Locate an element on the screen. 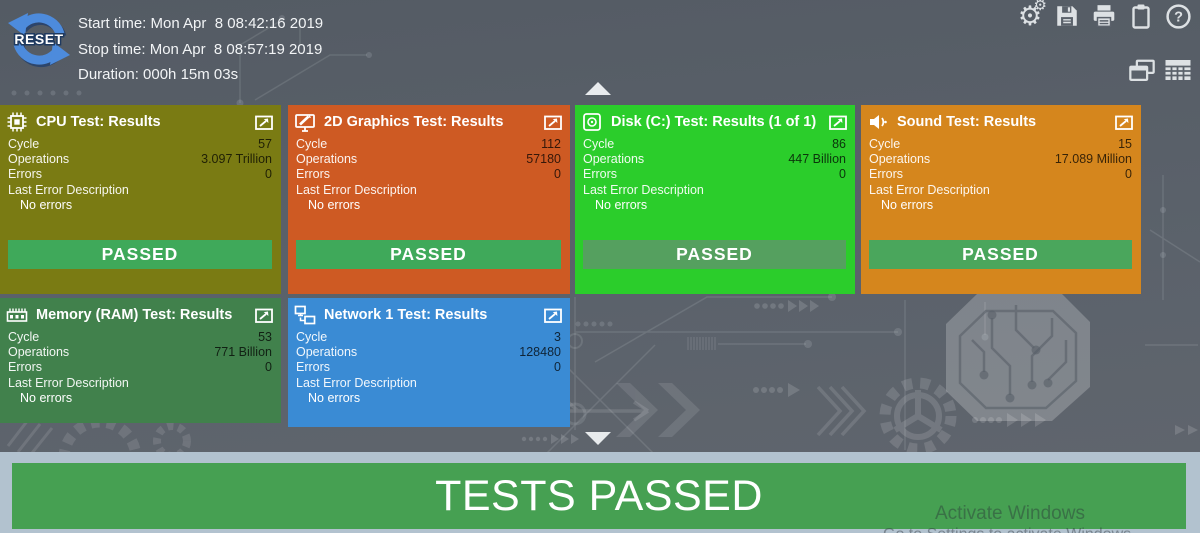 This screenshot has width=1200, height=533. arrow-up-icon is located at coordinates (598, 88).